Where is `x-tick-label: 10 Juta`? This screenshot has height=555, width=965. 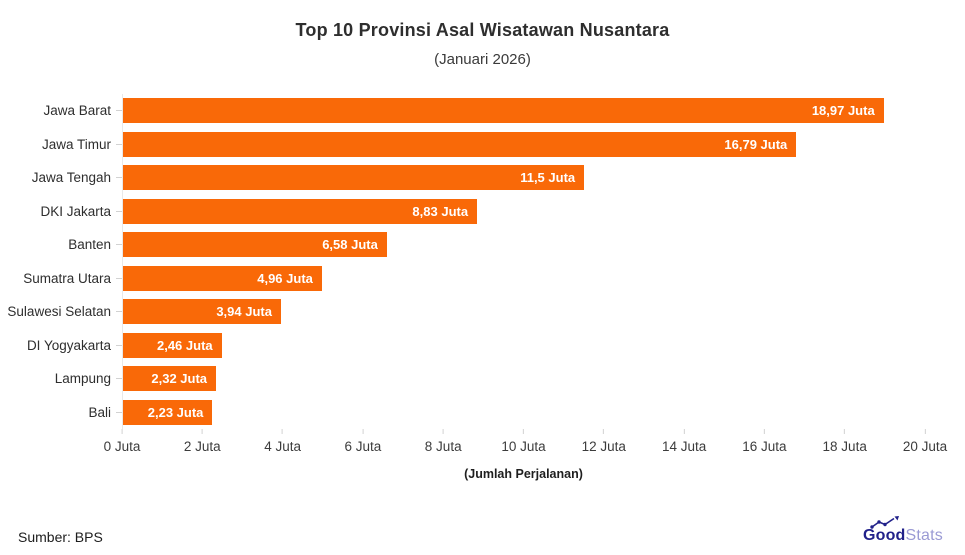
x-tick-label: 10 Juta is located at coordinates (523, 446).